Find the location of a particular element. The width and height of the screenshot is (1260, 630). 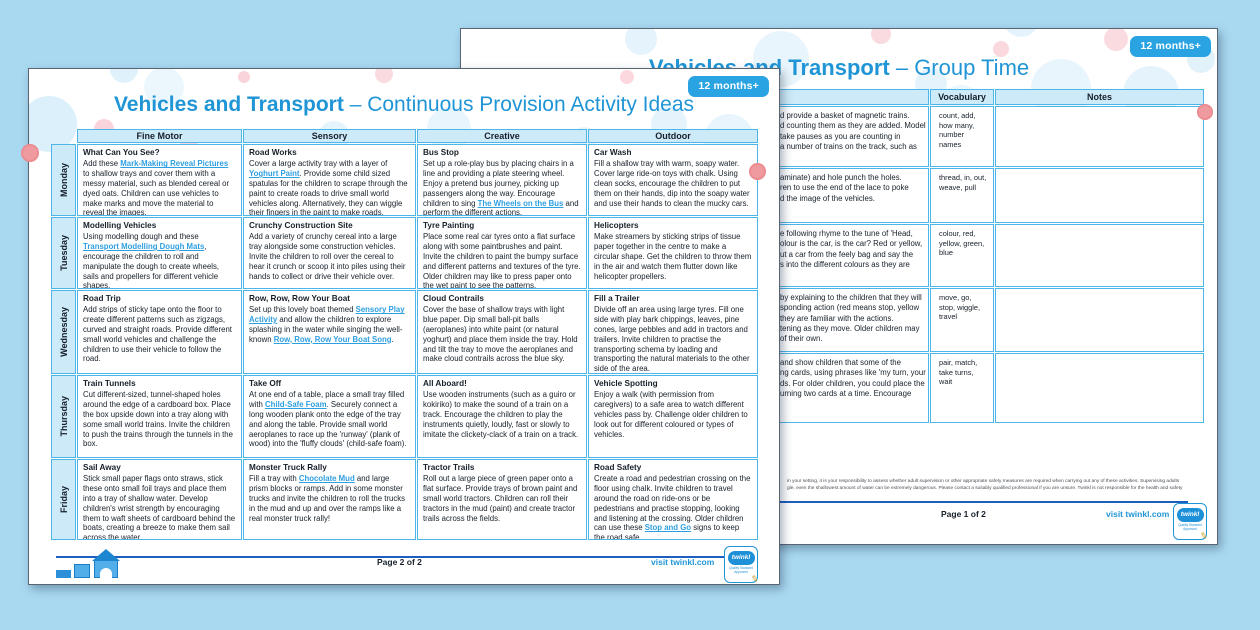

vocabulary-cell: move, go, stop, wiggle, travel is located at coordinates (962, 320).